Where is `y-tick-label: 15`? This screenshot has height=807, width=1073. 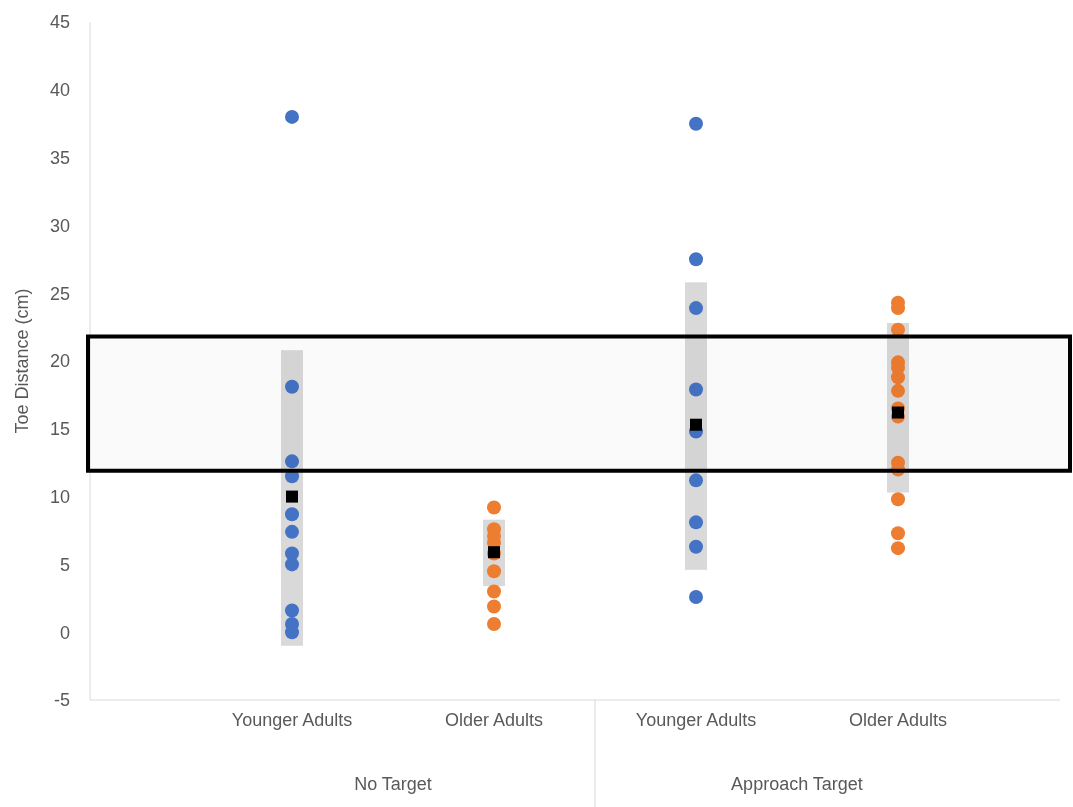 y-tick-label: 15 is located at coordinates (59, 429).